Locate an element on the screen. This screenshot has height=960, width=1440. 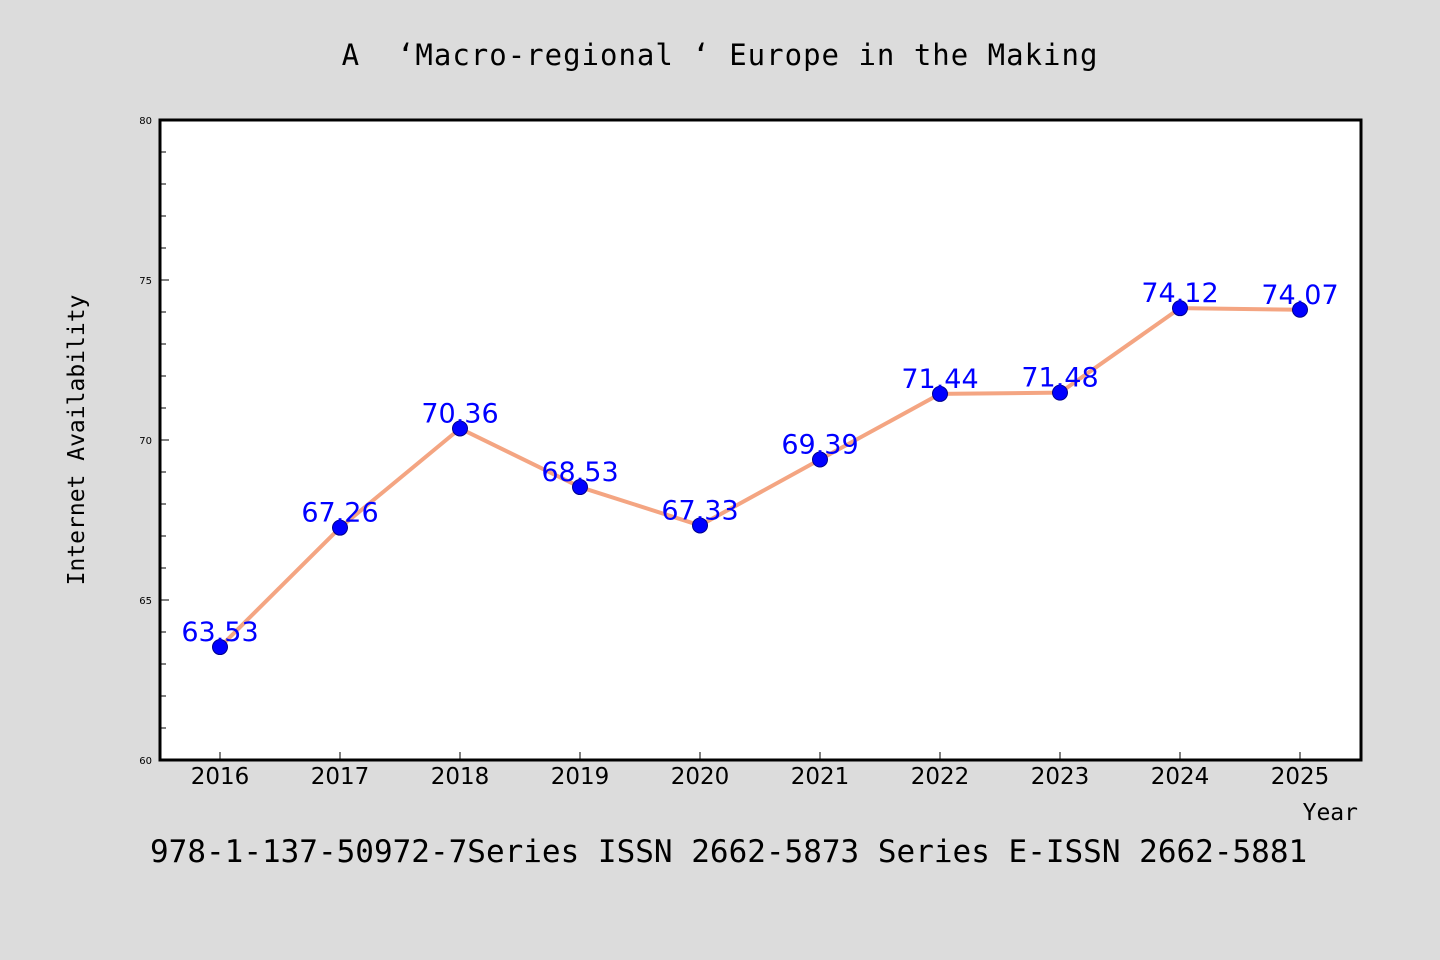
y-axis-label: Internet Availability is located at coordinates (77, 440).